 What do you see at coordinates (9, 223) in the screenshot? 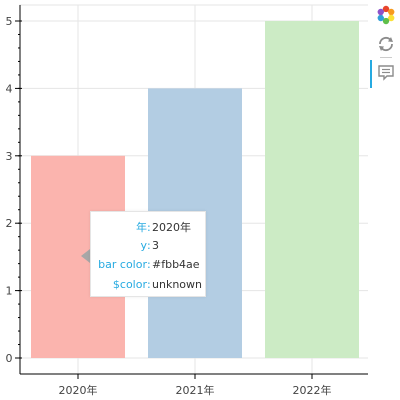
I see `y-tick-label: 2` at bounding box center [9, 223].